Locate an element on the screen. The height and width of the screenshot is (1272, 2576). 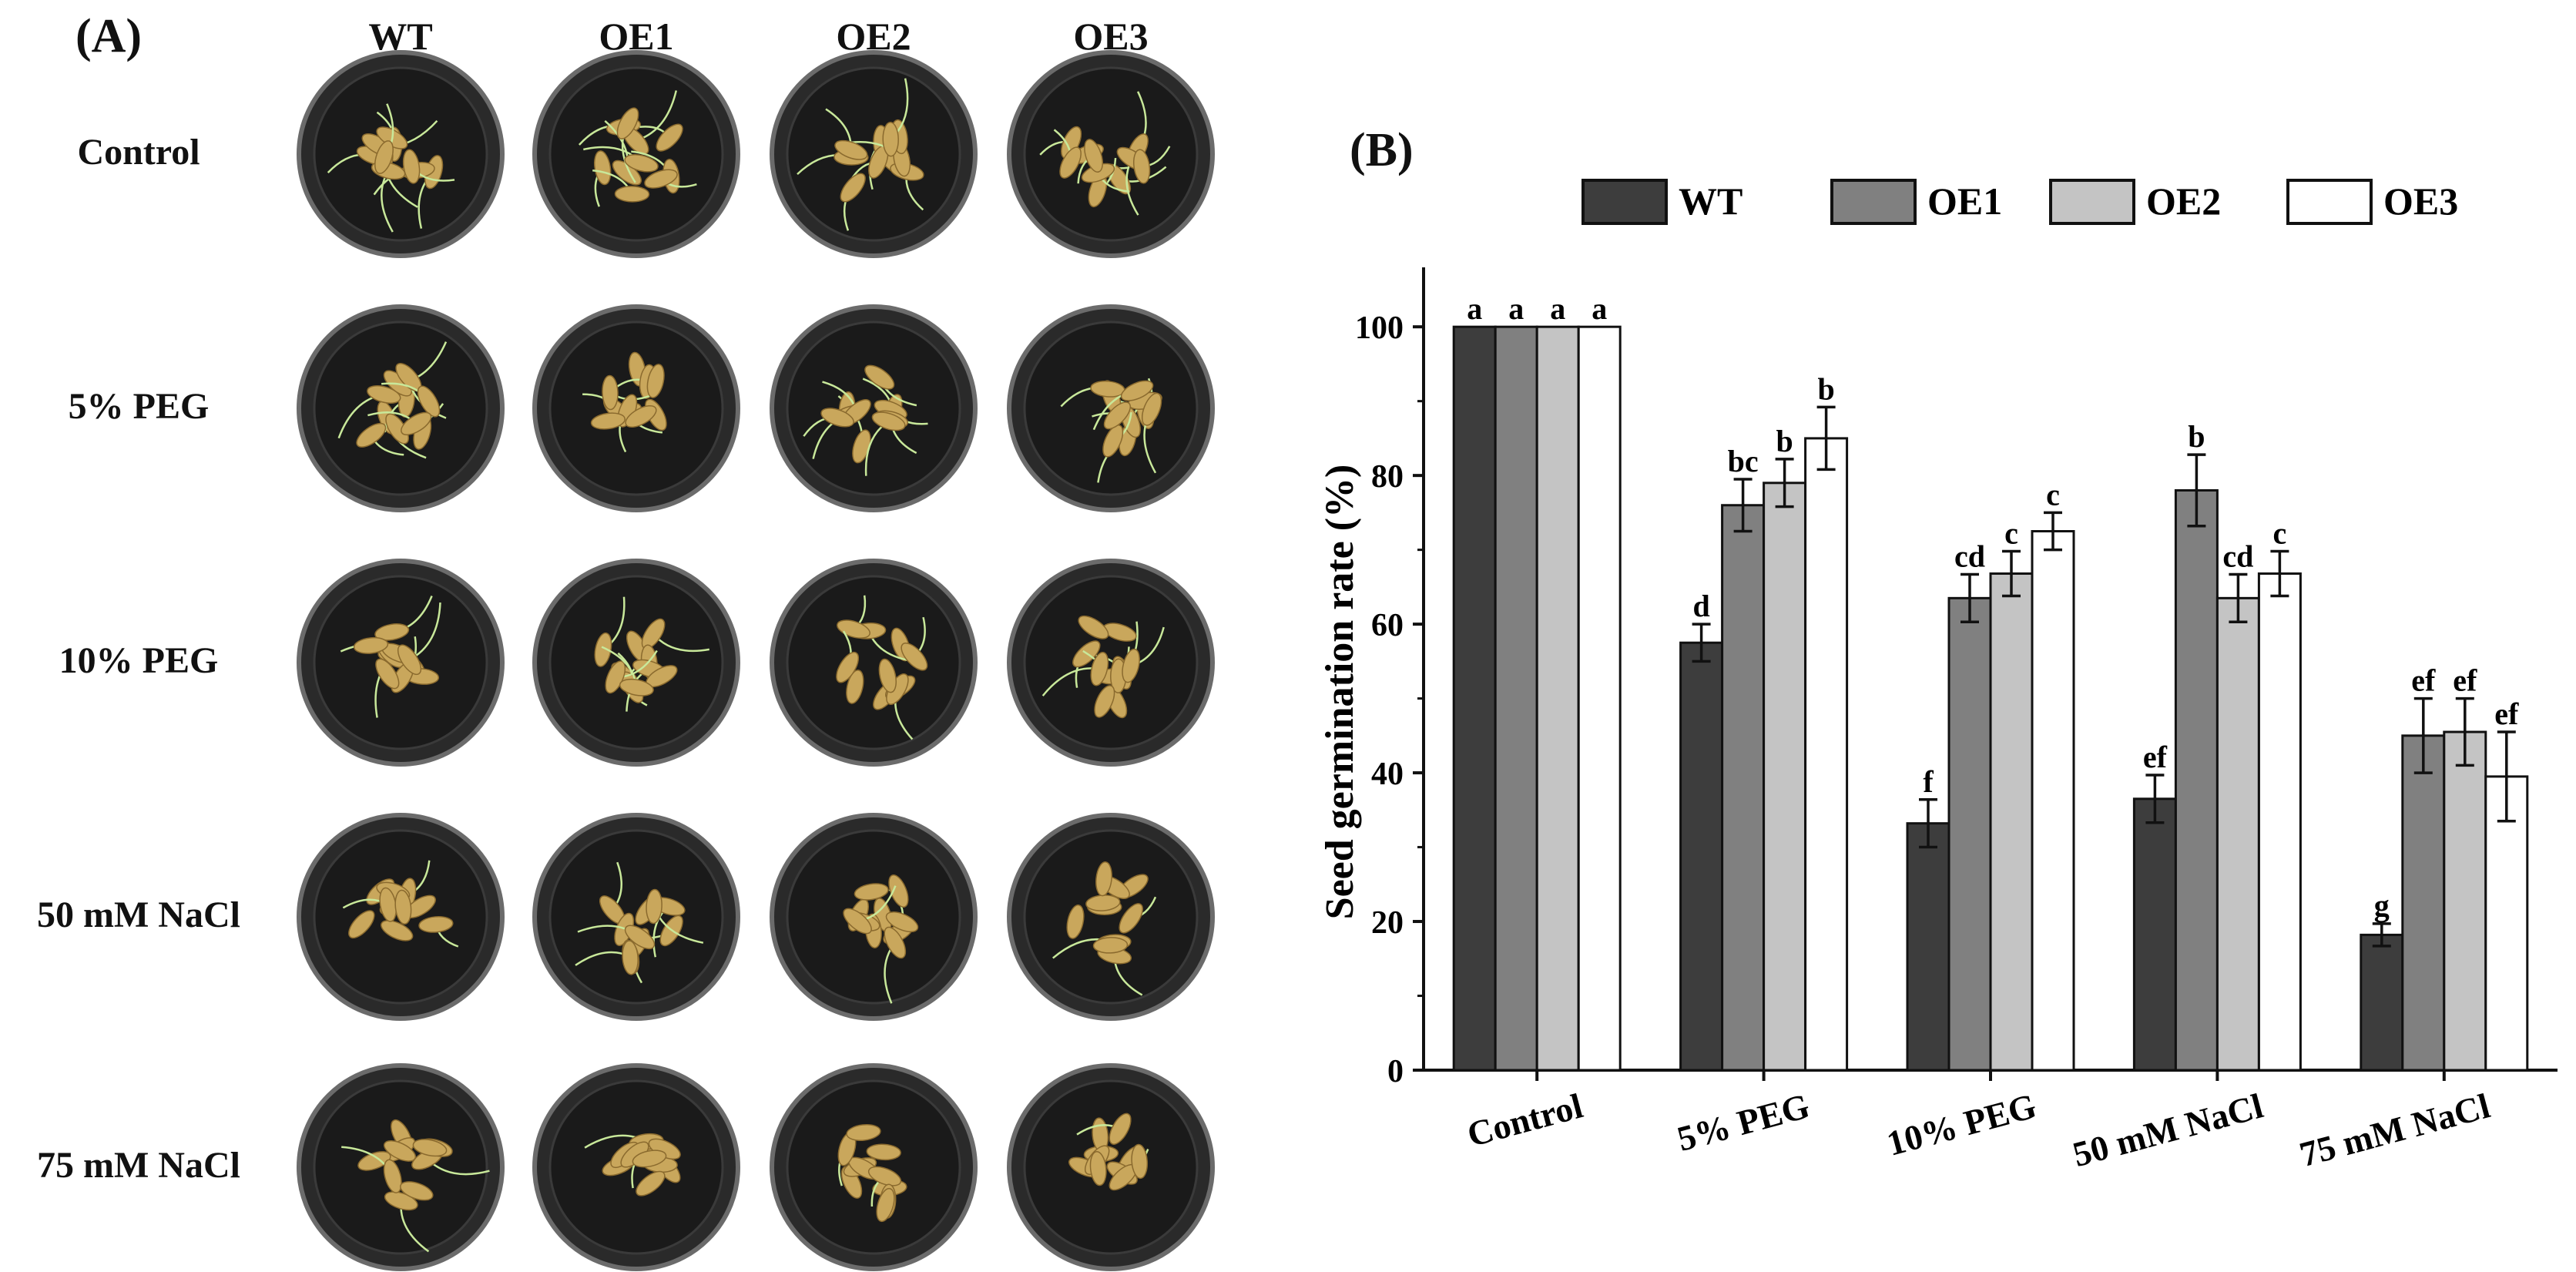
y-tick-label: 0 is located at coordinates (1395, 1071).